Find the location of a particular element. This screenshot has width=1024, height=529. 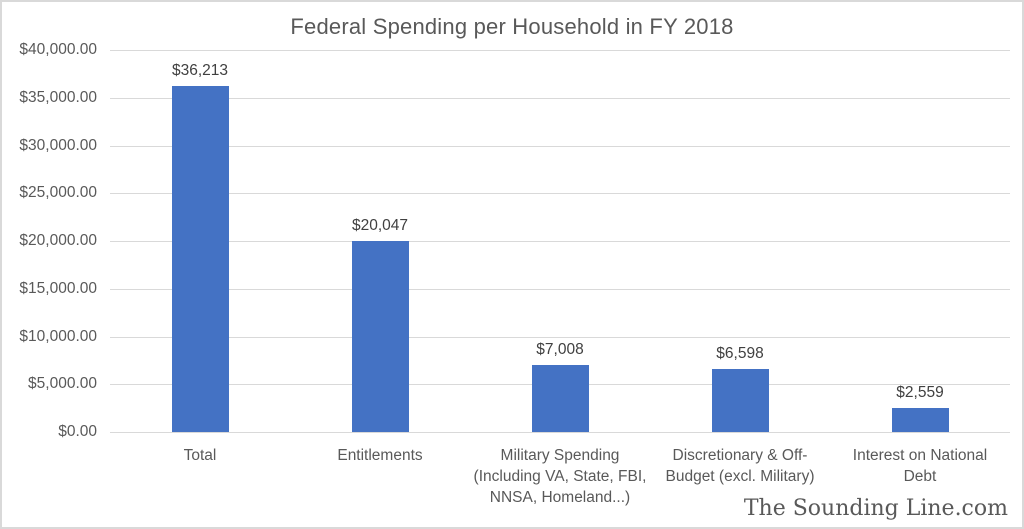

x-tick-label-line: (Including VA, State, FBI, is located at coordinates (560, 476).